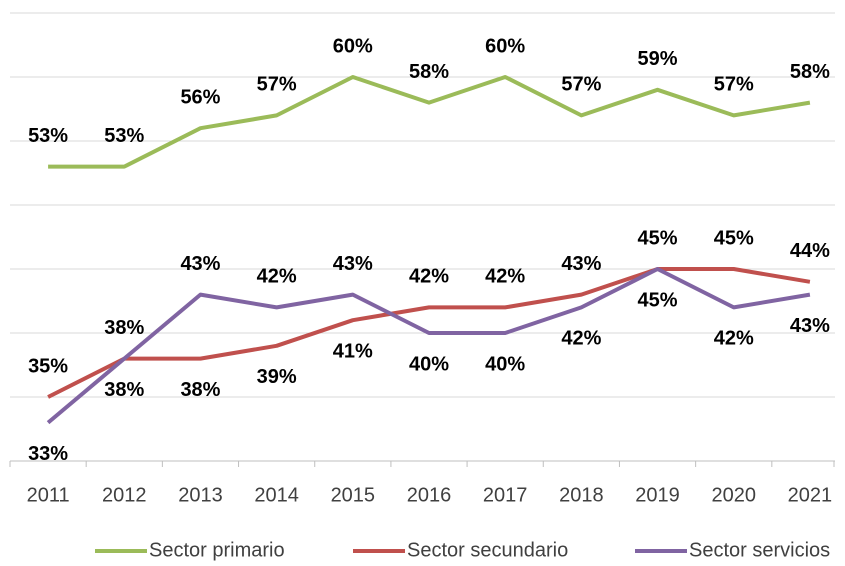 This screenshot has width=845, height=566. I want to click on x-tick-label: 2017, so click(505, 495).